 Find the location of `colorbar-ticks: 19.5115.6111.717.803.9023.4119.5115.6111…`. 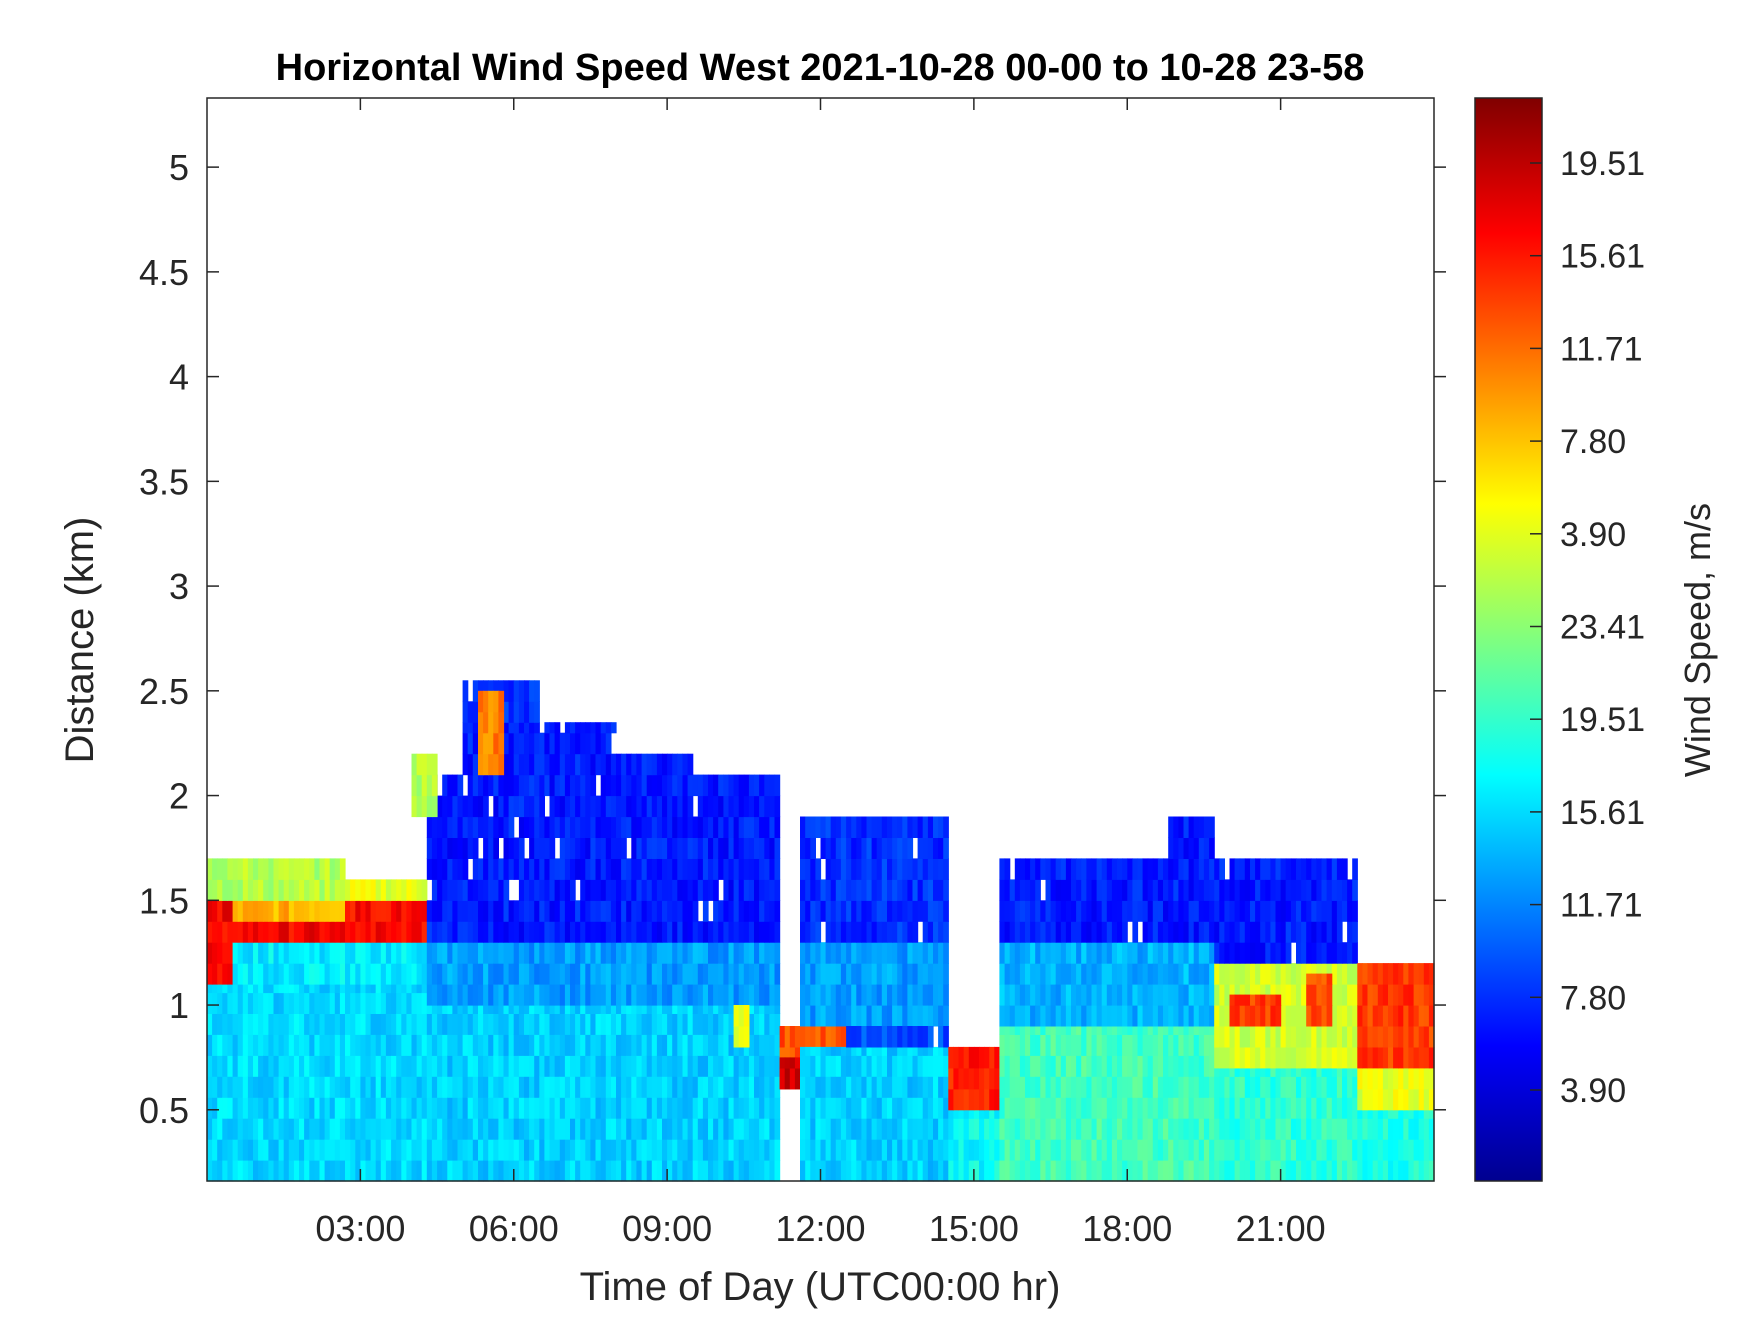

colorbar-ticks: 19.5115.6111.717.803.9023.4119.5115.6111… is located at coordinates (1587, 627).